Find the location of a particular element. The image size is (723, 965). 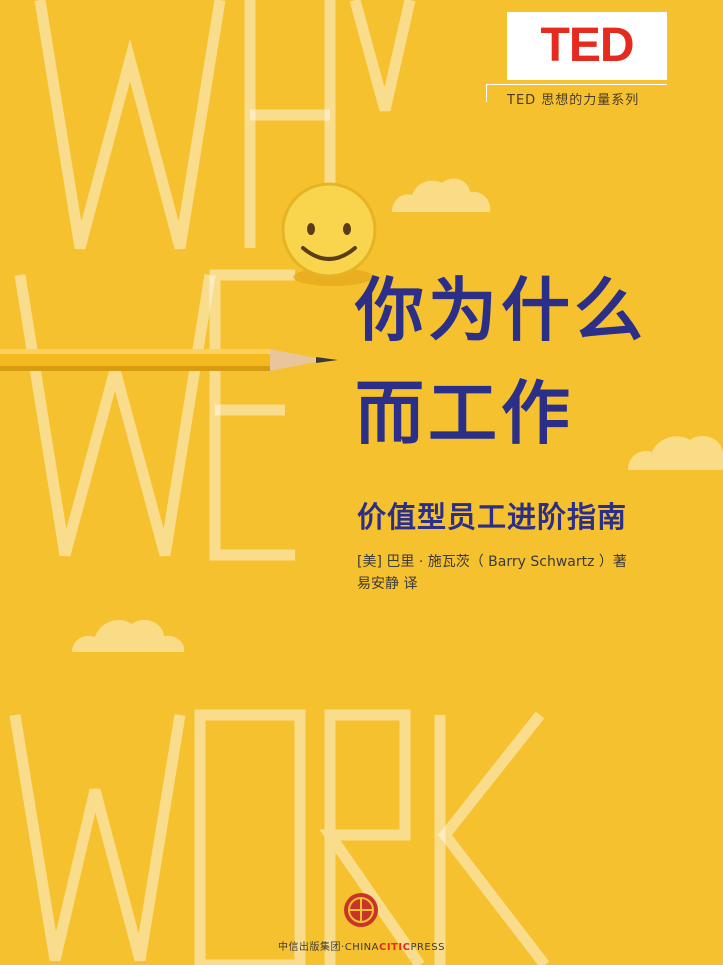

publisher-cn: 中信出版集团 is located at coordinates (310, 947).